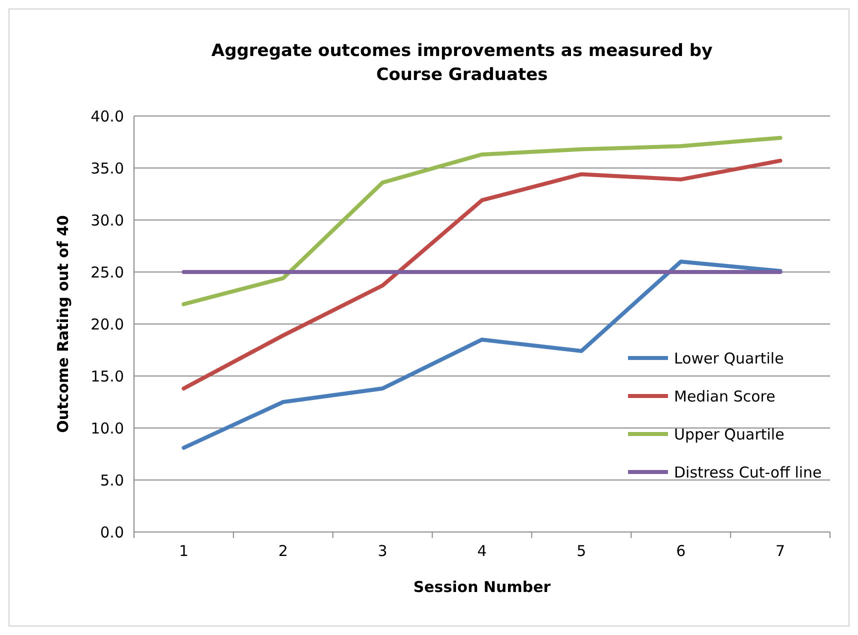 The image size is (858, 635). I want to click on y-axis-title: Outcome Rating out of 40, so click(63, 324).